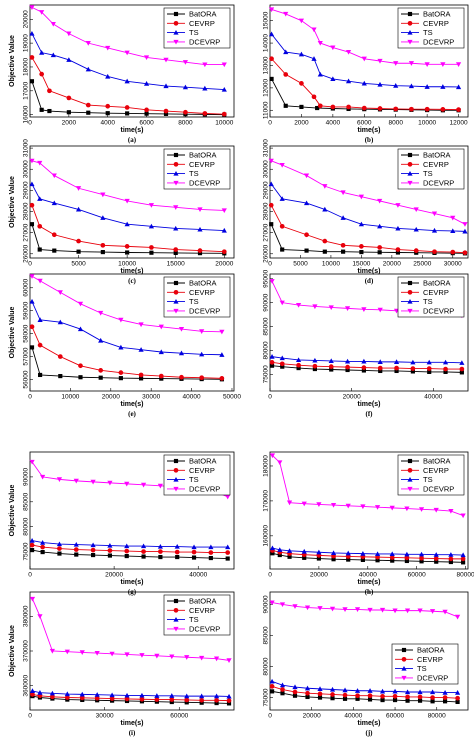 Image resolution: width=474 pixels, height=740 pixels. I want to click on y-tick-label: 85000, so click(26, 501).